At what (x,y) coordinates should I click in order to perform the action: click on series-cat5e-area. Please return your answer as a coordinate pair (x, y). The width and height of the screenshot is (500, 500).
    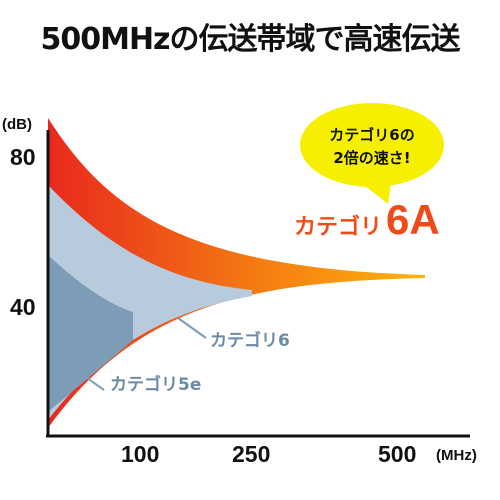
    Looking at the image, I should click on (90, 333).